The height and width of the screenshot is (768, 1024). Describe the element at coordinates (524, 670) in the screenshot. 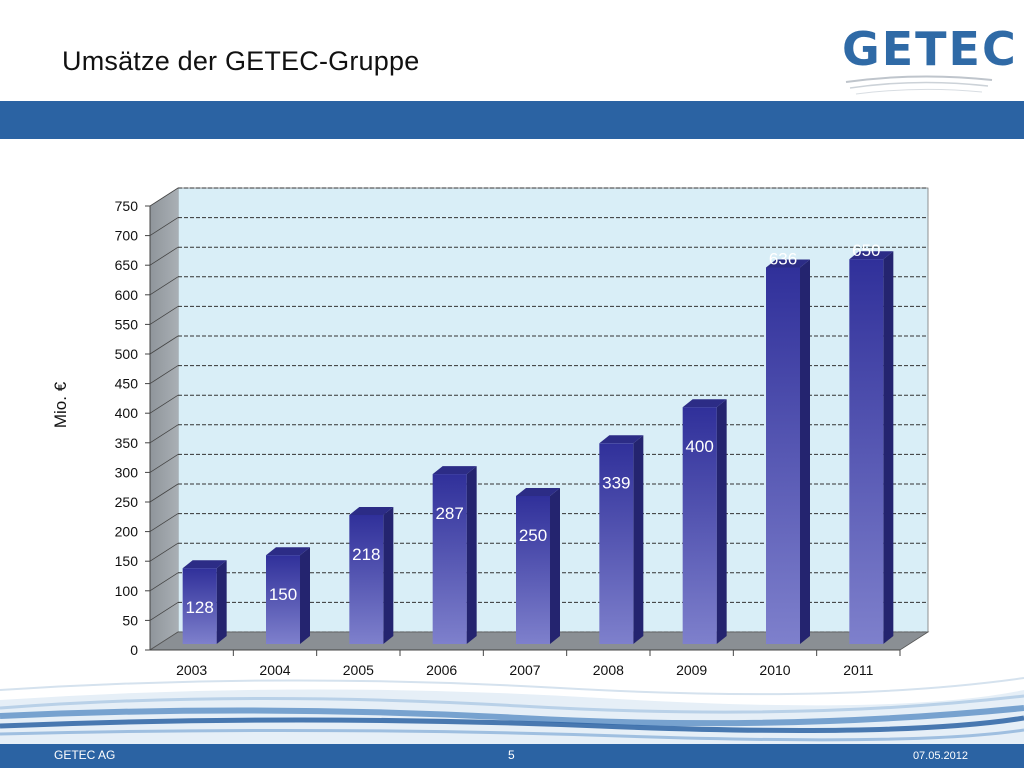

I see `x-tick-label: 2007` at that location.